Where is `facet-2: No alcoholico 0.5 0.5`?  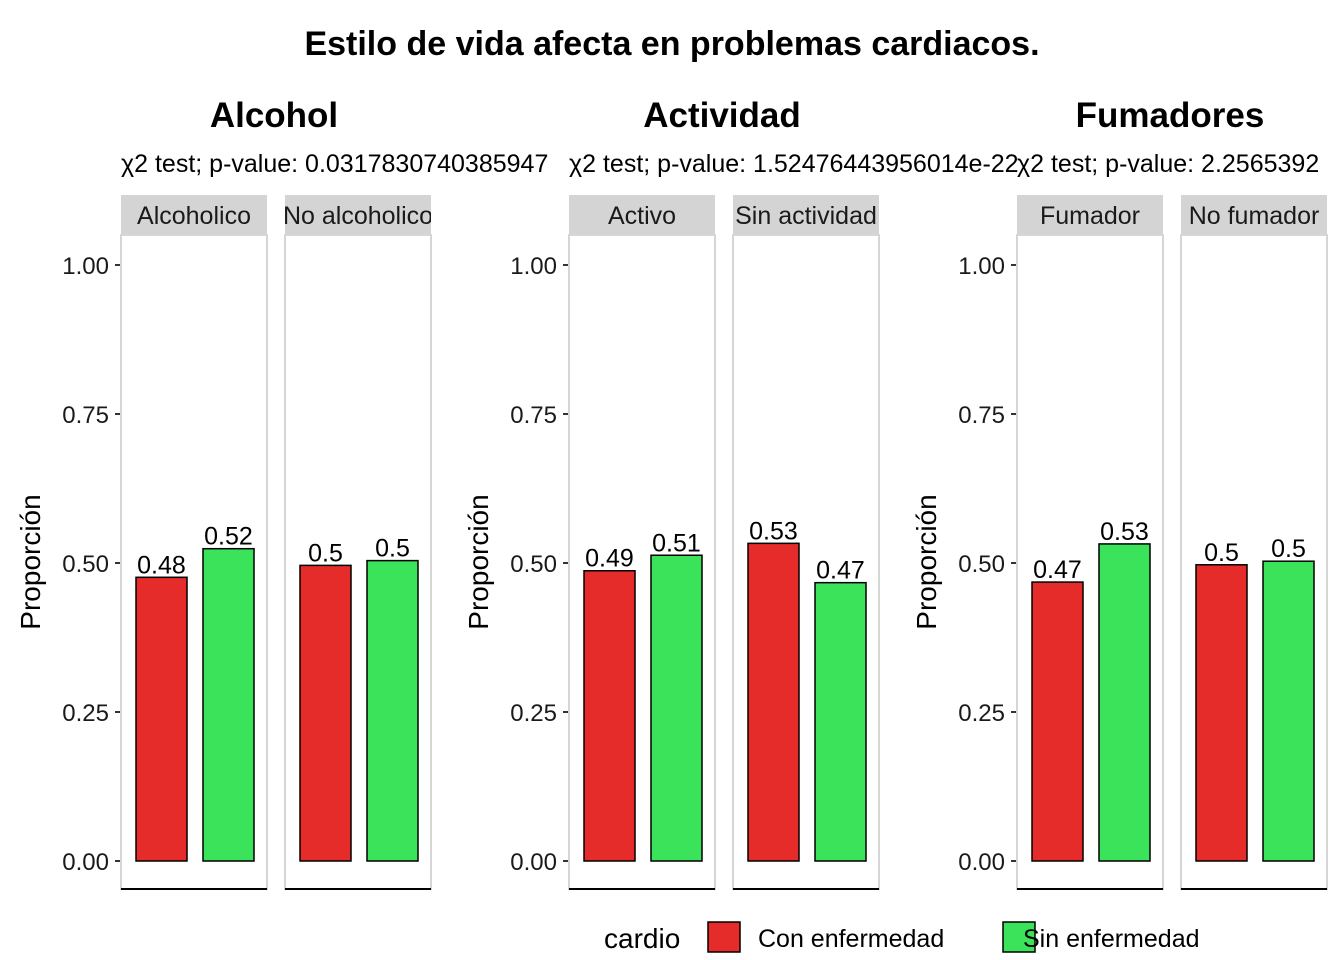 facet-2: No alcoholico 0.5 0.5 is located at coordinates (358, 542).